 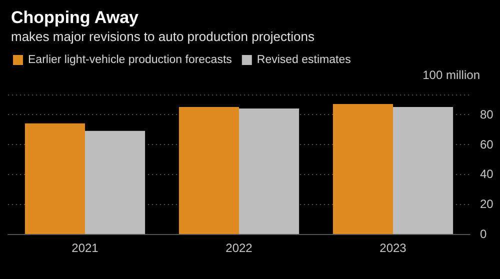 I want to click on y-tick-label: 60, so click(x=487, y=144).